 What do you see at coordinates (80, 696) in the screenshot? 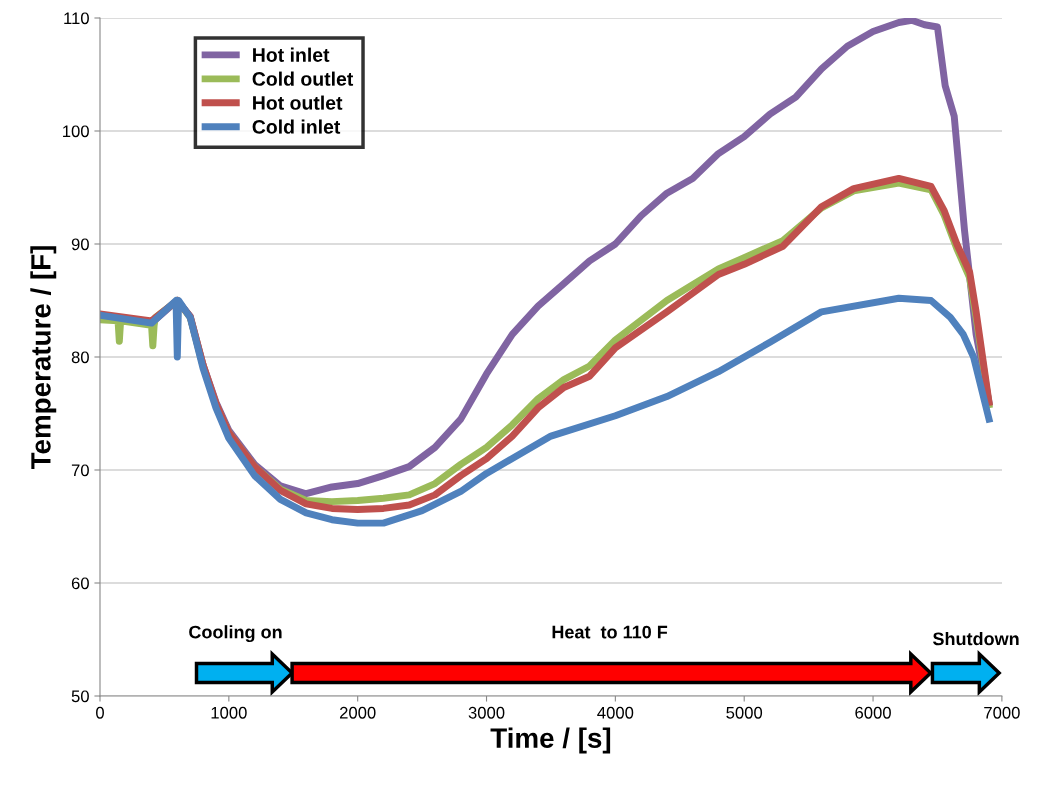
I see `y-tick-label: 50` at bounding box center [80, 696].